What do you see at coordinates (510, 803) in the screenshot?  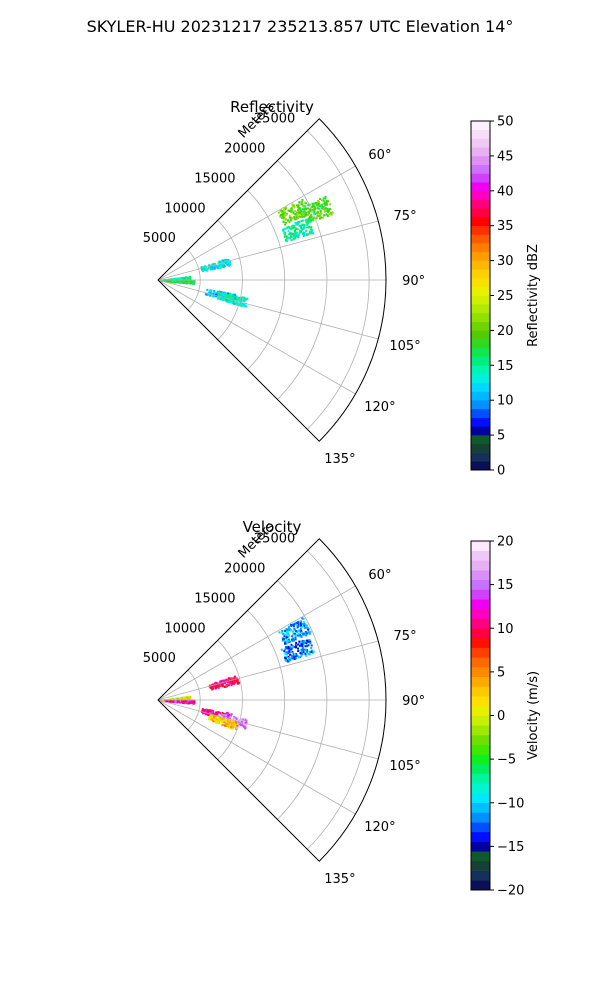 I see `colorbar-tick-label: −10` at bounding box center [510, 803].